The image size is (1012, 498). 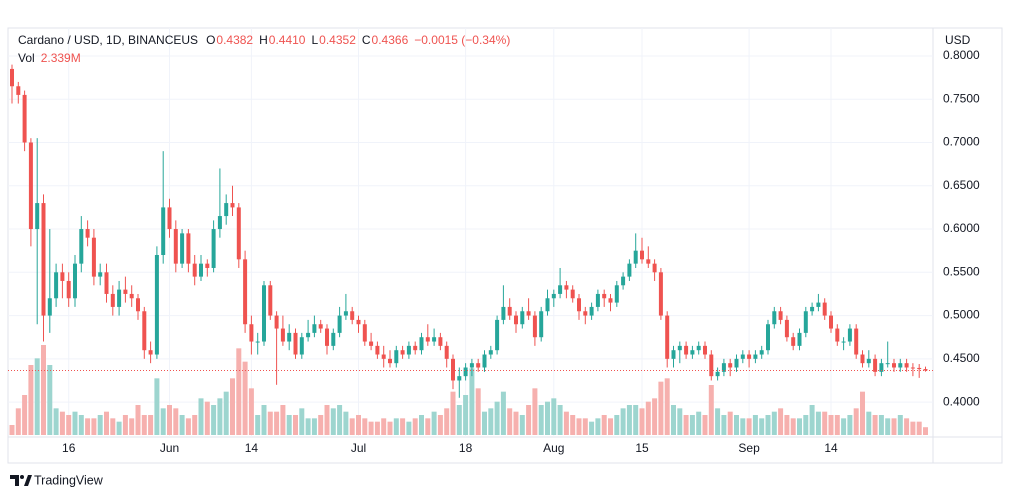 What do you see at coordinates (961, 315) in the screenshot?
I see `y-tick-label: 0.5000` at bounding box center [961, 315].